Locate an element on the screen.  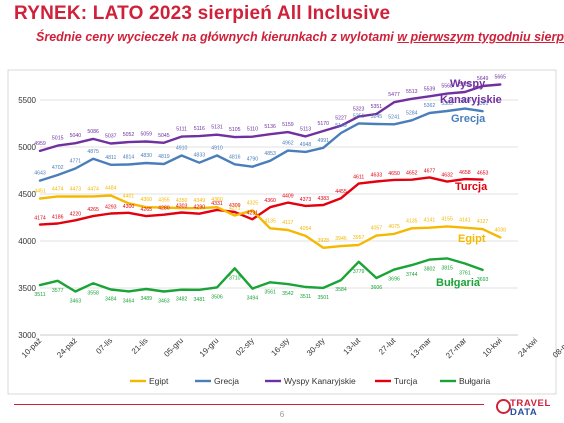
x-tick-label: 08-maj is located at coordinates (557, 348).